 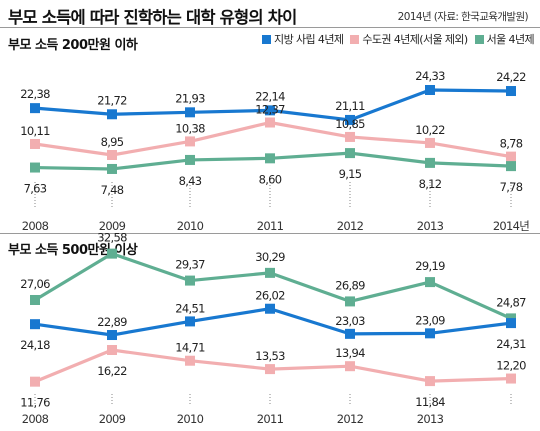 I want to click on data-label-local_private: 24,33, so click(x=430, y=76).